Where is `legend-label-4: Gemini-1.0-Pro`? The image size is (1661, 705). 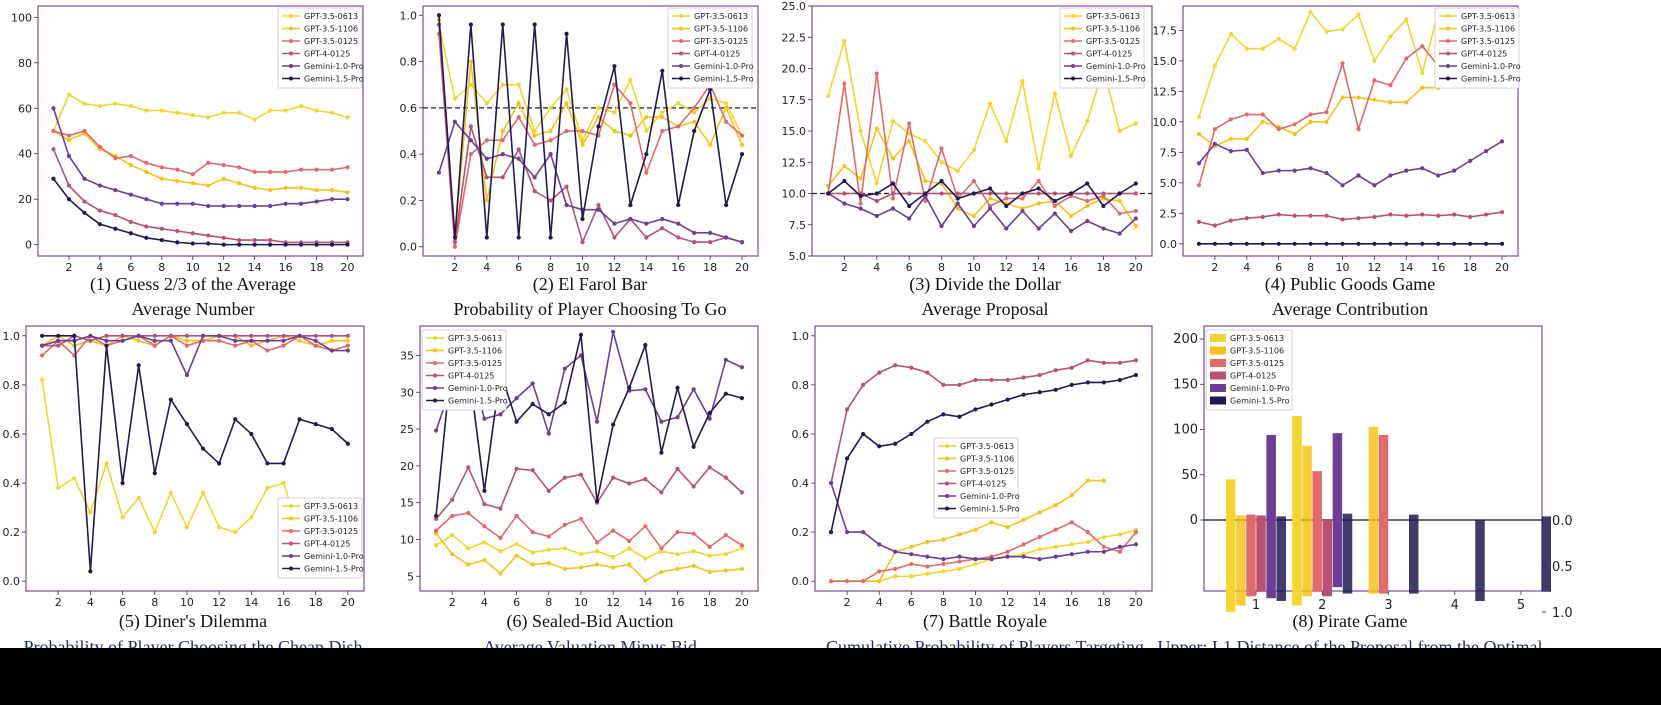
legend-label-4: Gemini-1.0-Pro is located at coordinates (724, 66).